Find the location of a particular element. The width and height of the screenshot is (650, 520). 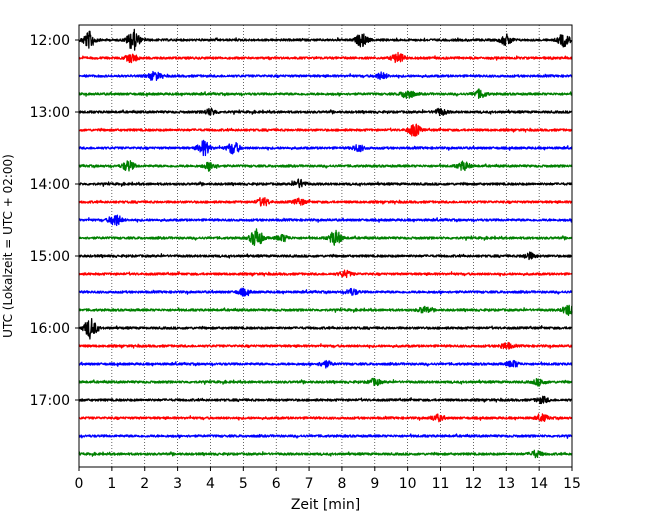

y-axis-label: UTC (Lokalzeit = UTC + 02:00) is located at coordinates (8, 246).